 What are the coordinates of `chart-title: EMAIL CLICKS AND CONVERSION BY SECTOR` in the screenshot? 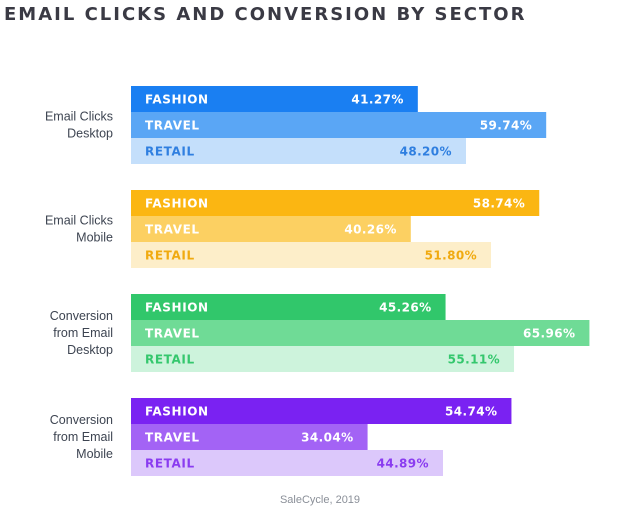 It's located at (265, 14).